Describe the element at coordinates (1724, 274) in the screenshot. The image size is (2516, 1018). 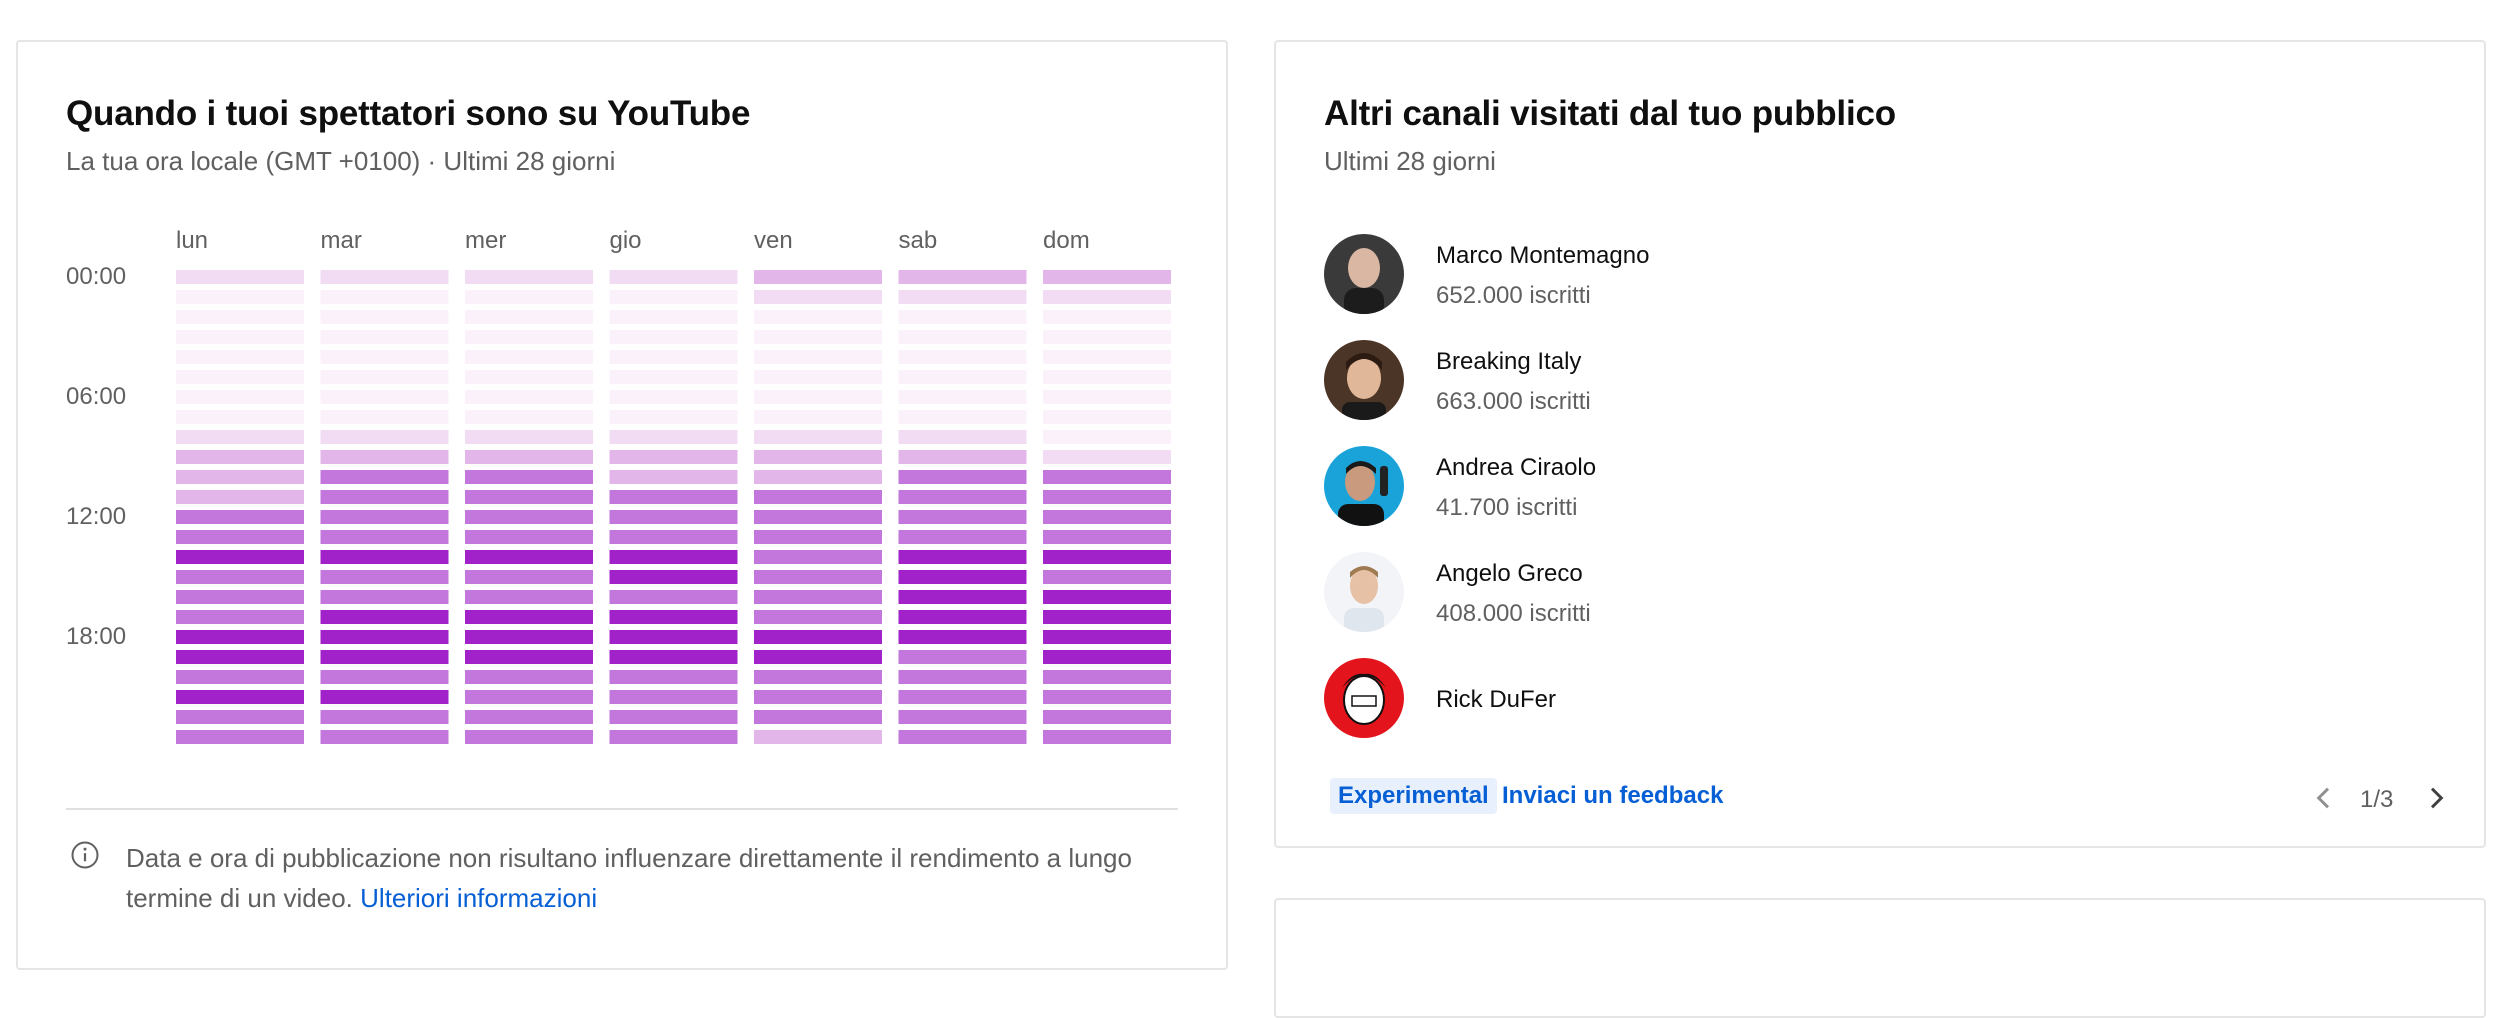
I see `channel-item: Marco Montemagno 652.000 iscritti` at that location.